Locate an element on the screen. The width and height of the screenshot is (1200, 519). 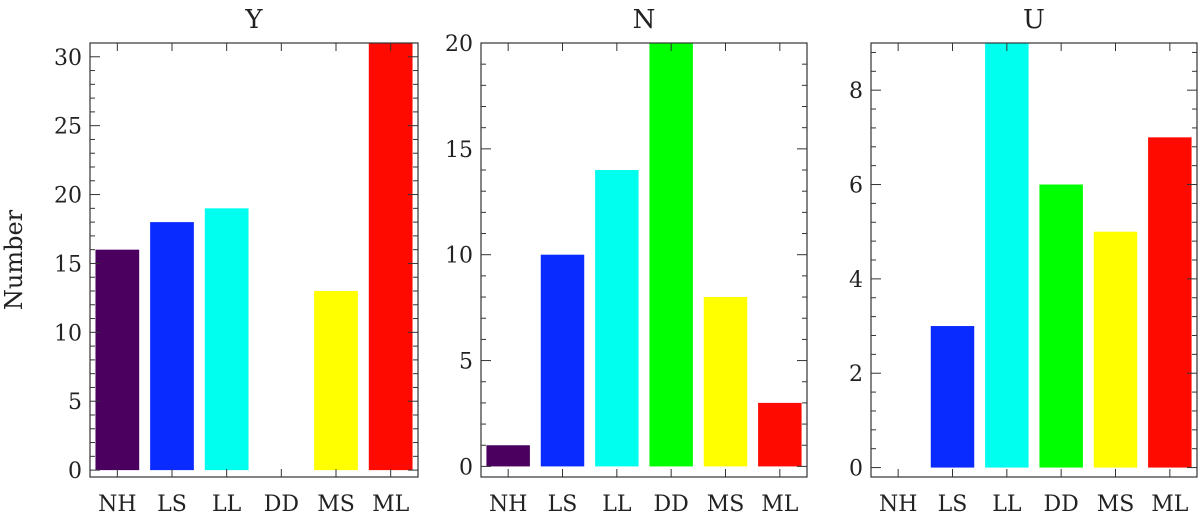
panel-title: Y is located at coordinates (253, 20).